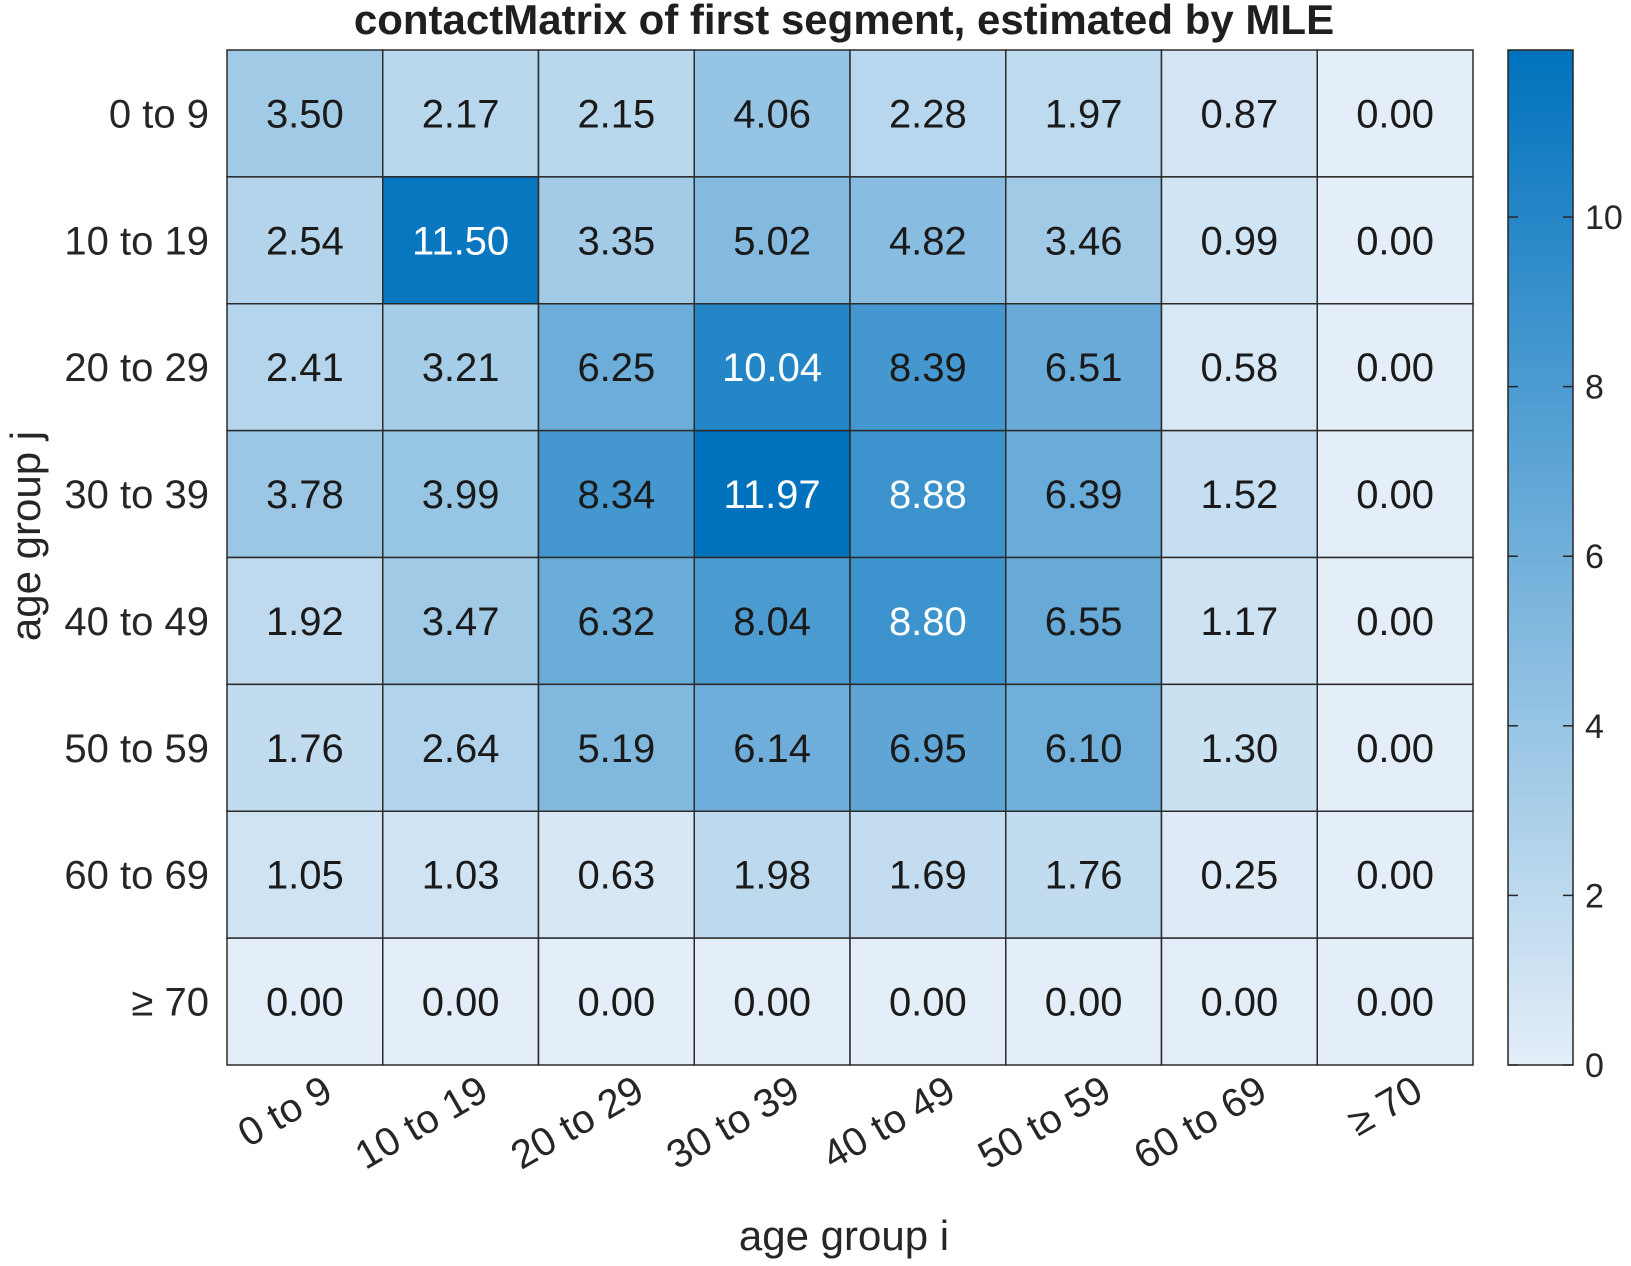 This screenshot has height=1266, width=1631. Describe the element at coordinates (1044, 1123) in the screenshot. I see `x-tick-label: 50 to 59` at that location.